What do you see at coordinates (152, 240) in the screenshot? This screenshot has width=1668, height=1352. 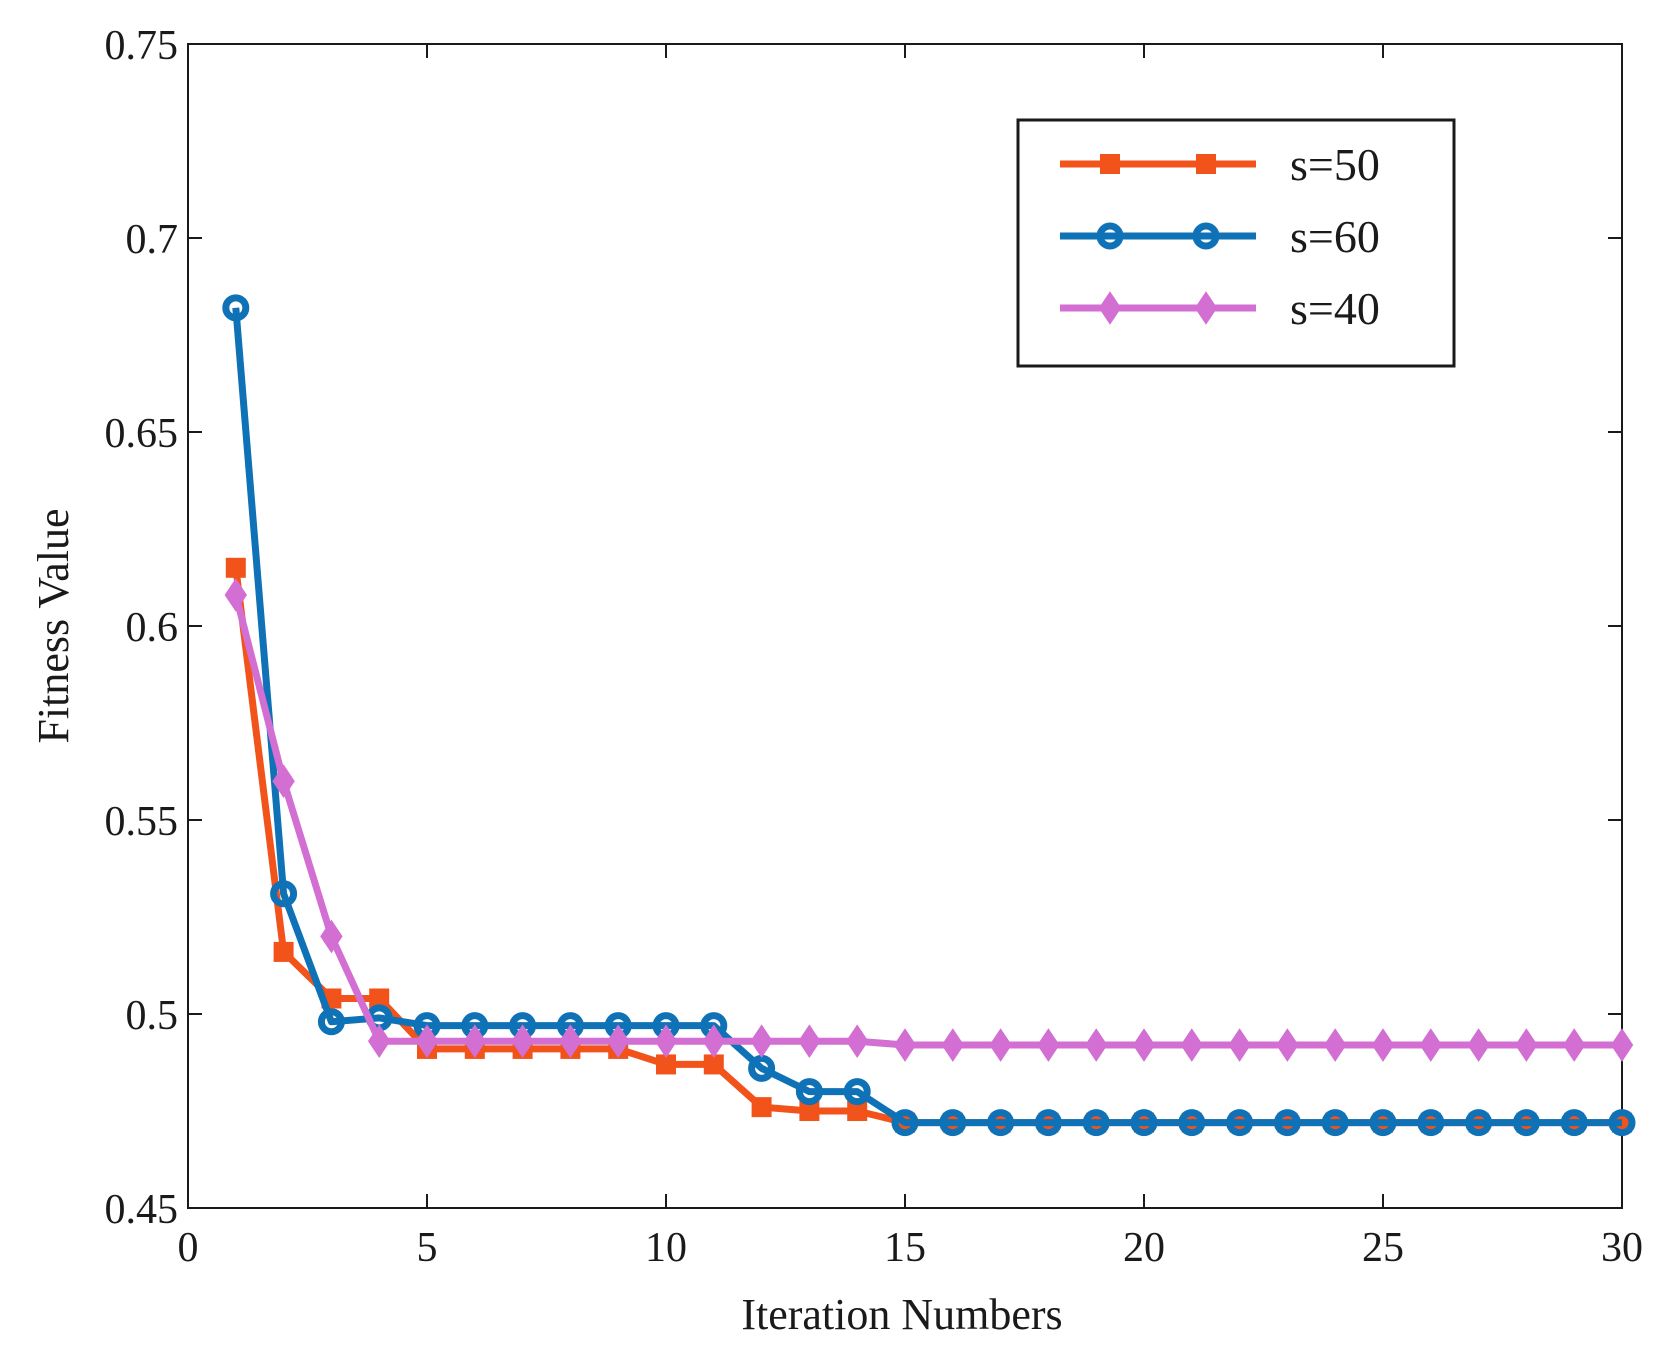 I see `y-tick-label: 0.7` at bounding box center [152, 240].